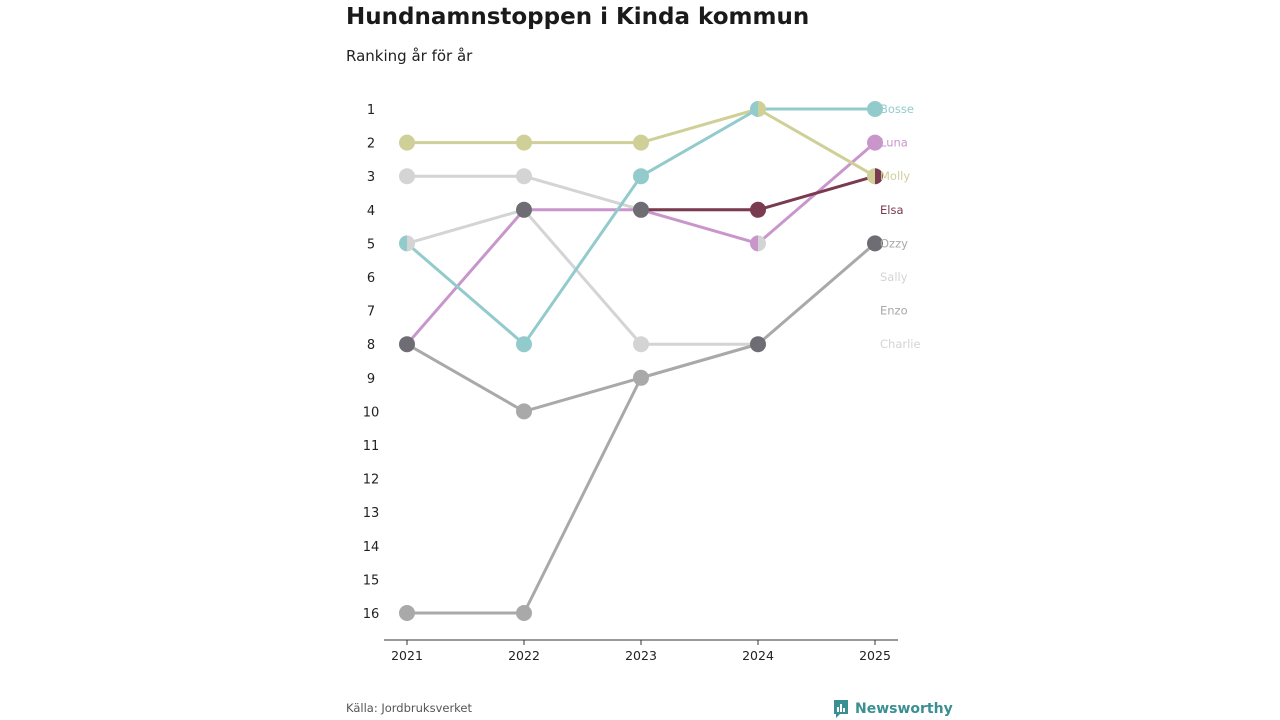 The image size is (1280, 720). Describe the element at coordinates (892, 210) in the screenshot. I see `series-label-elsa: Elsa` at that location.